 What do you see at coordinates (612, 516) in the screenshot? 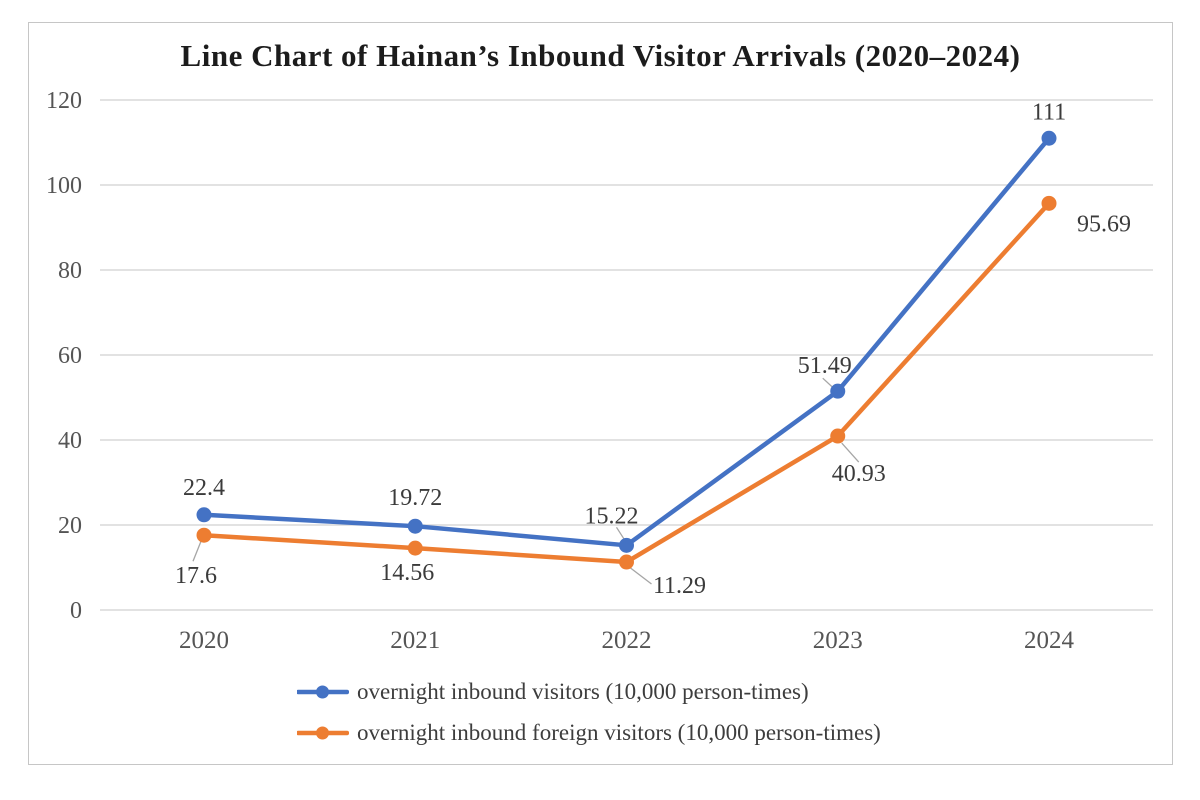
I see `data-label-0-2022: 15.22` at bounding box center [612, 516].